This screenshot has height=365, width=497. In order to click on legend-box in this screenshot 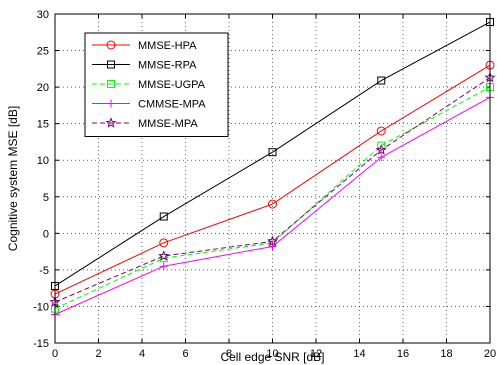, I will do `click(156, 84)`.